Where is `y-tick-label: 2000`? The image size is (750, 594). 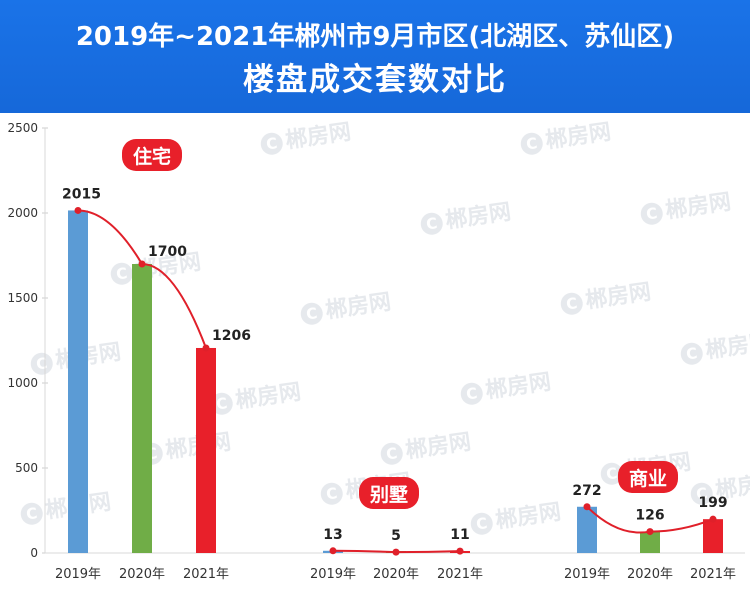 y-tick-label: 2000 is located at coordinates (22, 213).